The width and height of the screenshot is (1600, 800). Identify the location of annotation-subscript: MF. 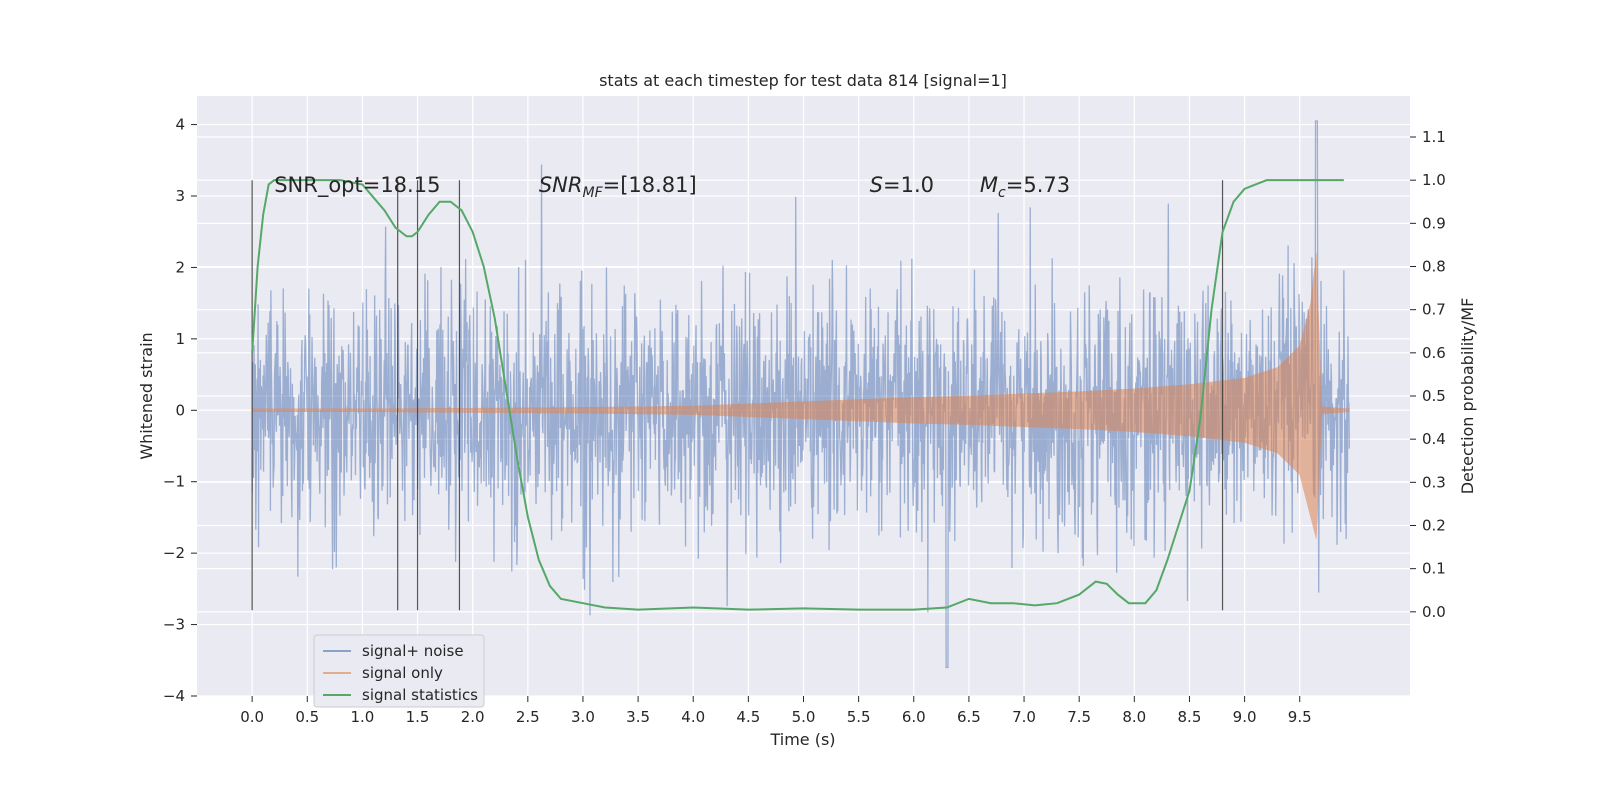
(592, 193).